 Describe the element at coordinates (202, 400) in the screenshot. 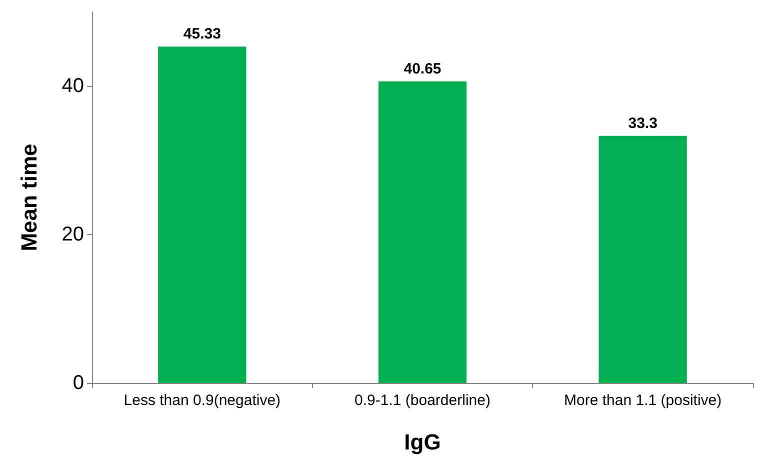

I see `x-tick-label: Less than 0.9(negative)` at that location.